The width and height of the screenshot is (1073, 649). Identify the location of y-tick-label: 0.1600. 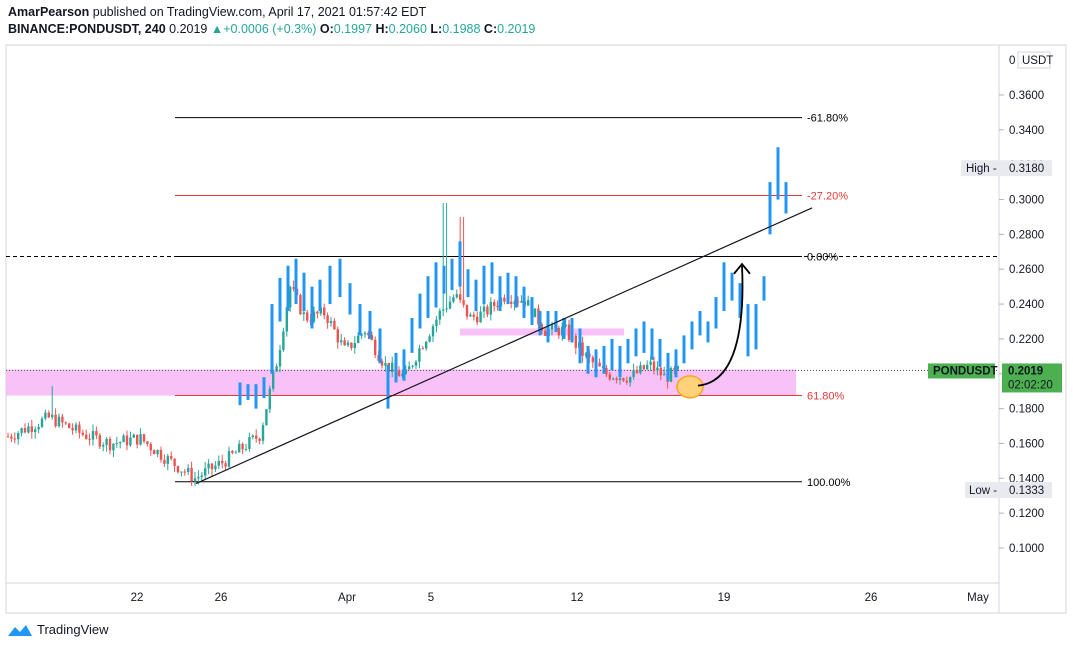
(1026, 444).